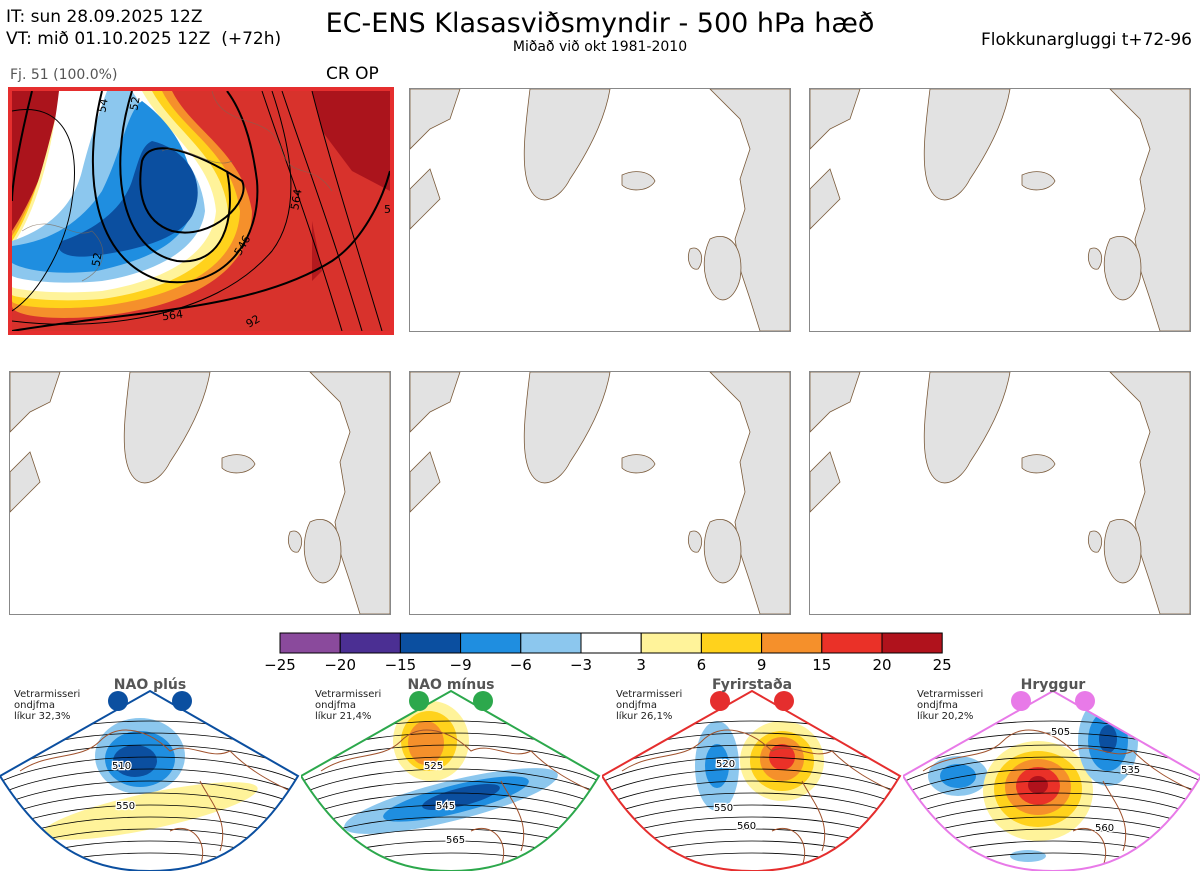 The image size is (1200, 871). I want to click on colorbar-tick-label: −15, so click(400, 665).